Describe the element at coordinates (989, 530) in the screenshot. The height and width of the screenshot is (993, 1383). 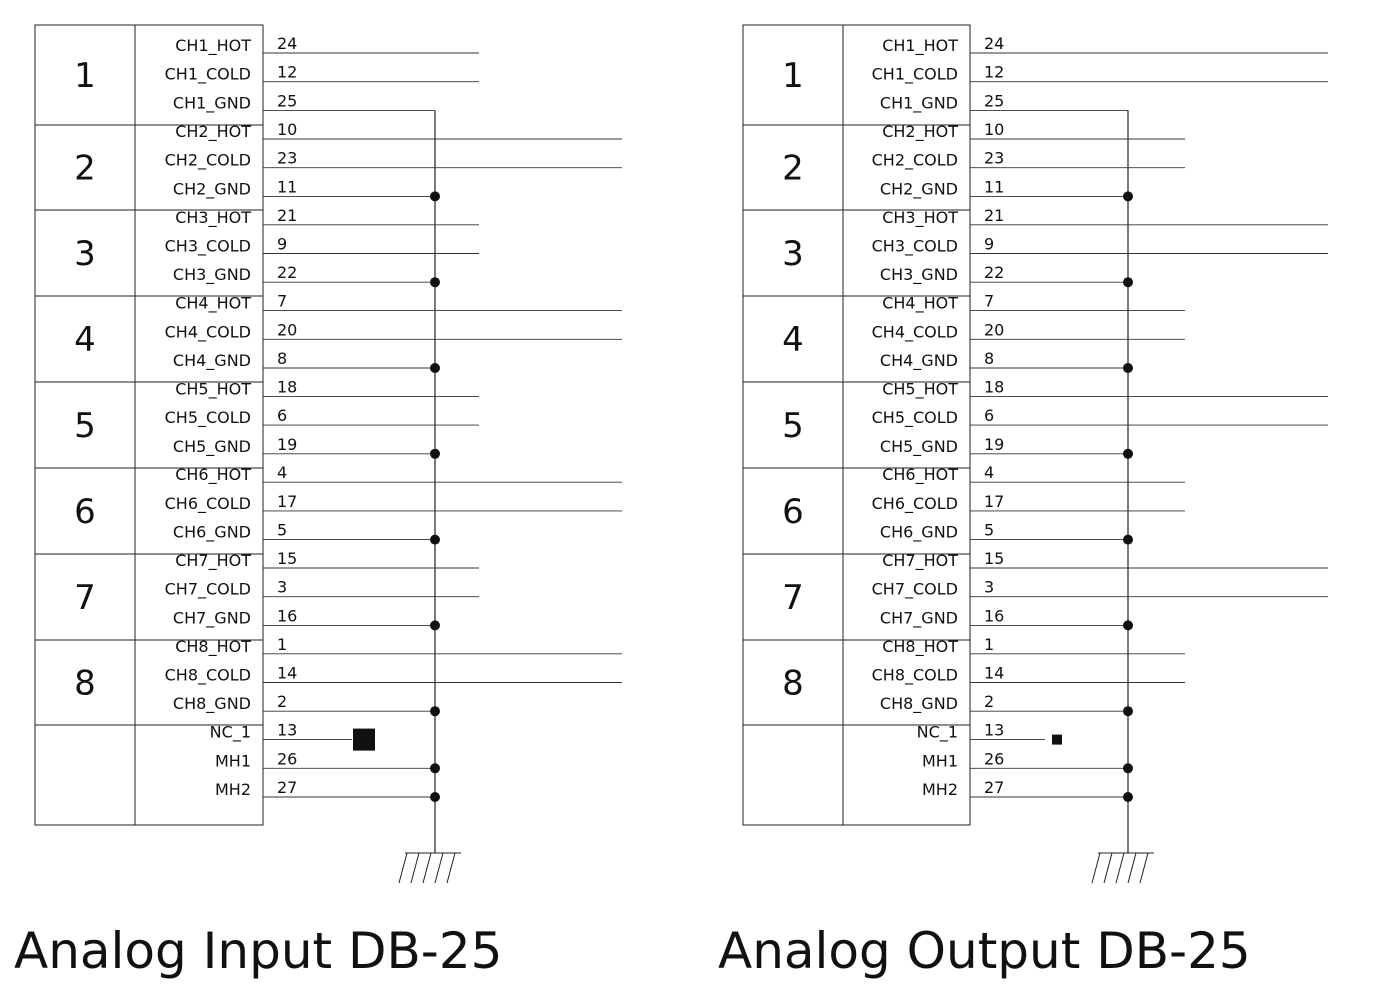
I see `pin-number-label: 5` at that location.